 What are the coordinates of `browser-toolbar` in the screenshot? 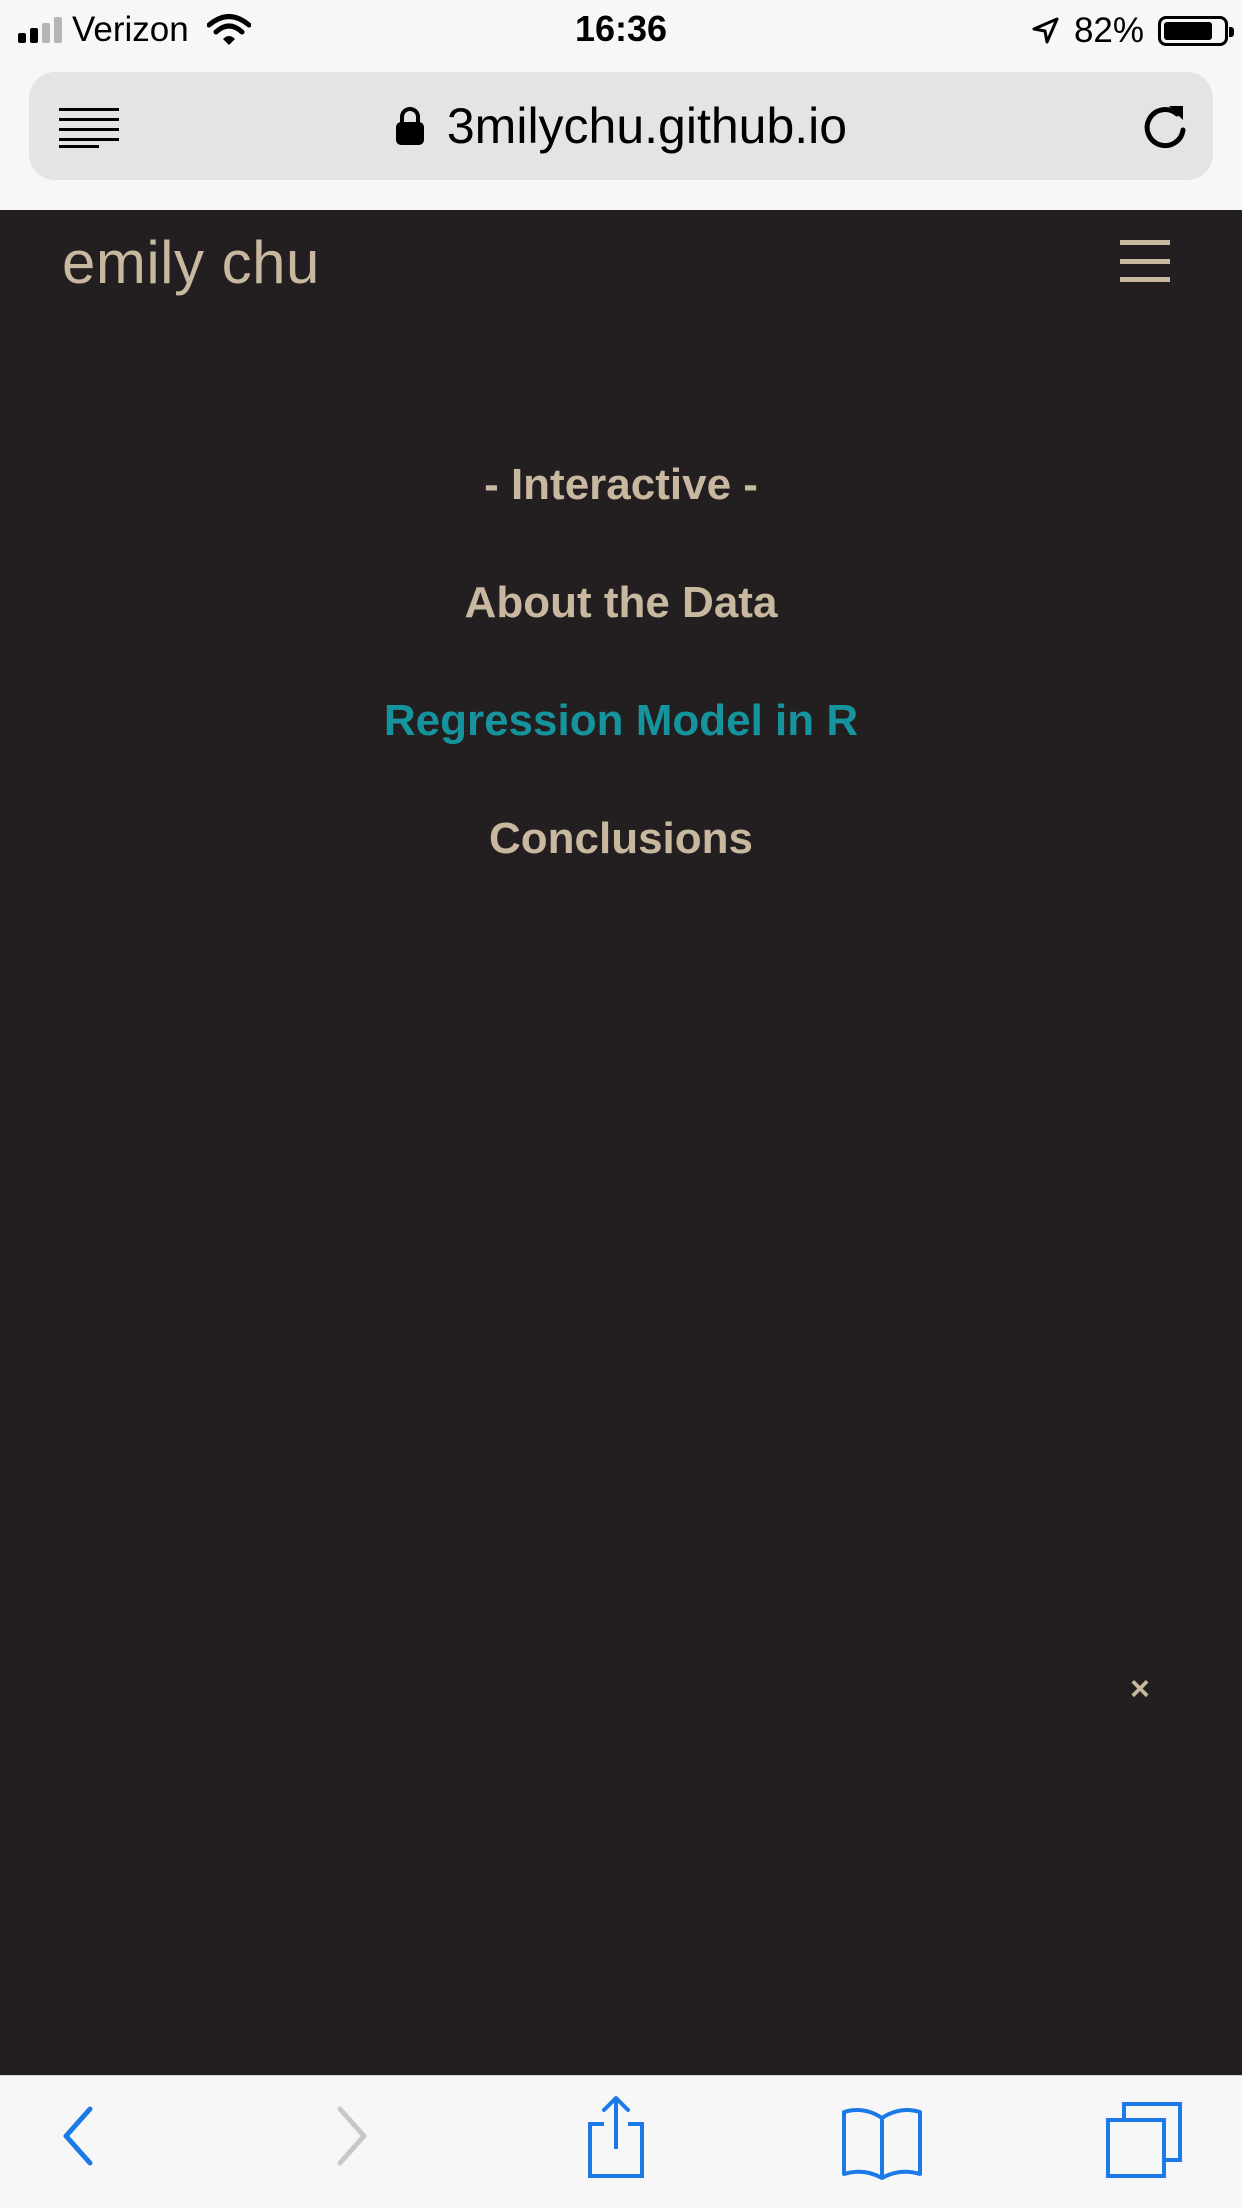 It's located at (621, 2141).